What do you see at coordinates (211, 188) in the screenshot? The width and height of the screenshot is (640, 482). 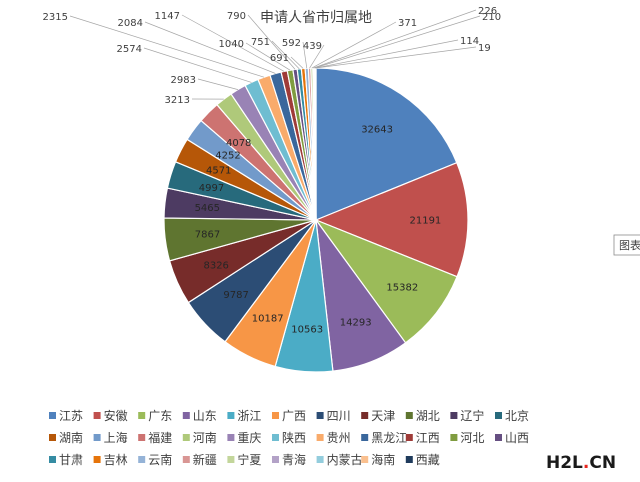 I see `slice-value-label: 4997` at bounding box center [211, 188].